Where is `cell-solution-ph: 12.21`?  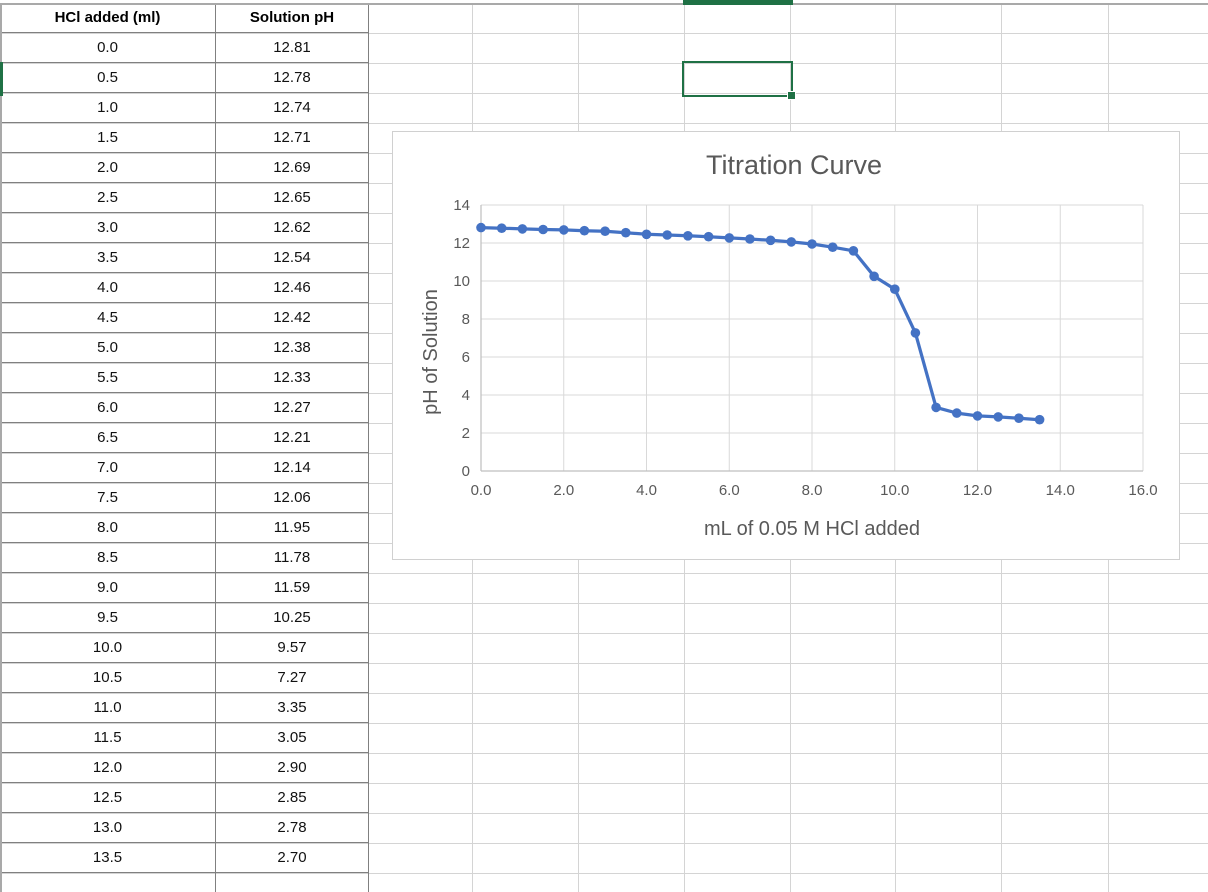
cell-solution-ph: 12.21 is located at coordinates (292, 437).